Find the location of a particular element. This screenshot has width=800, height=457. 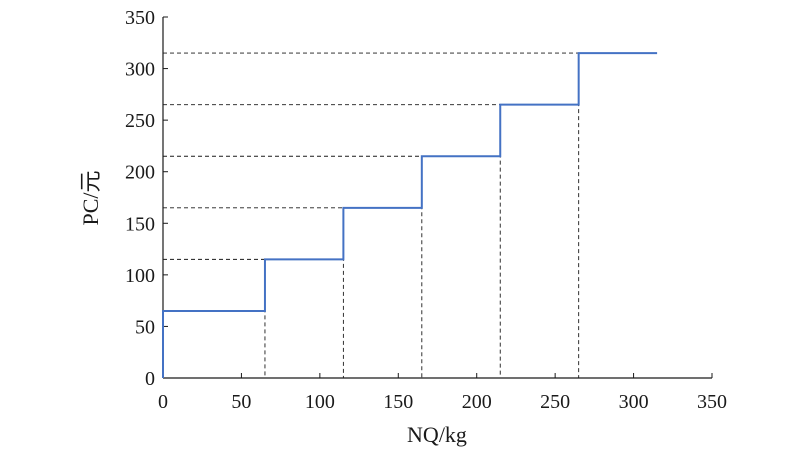

y-tick-label: 200 is located at coordinates (140, 173).